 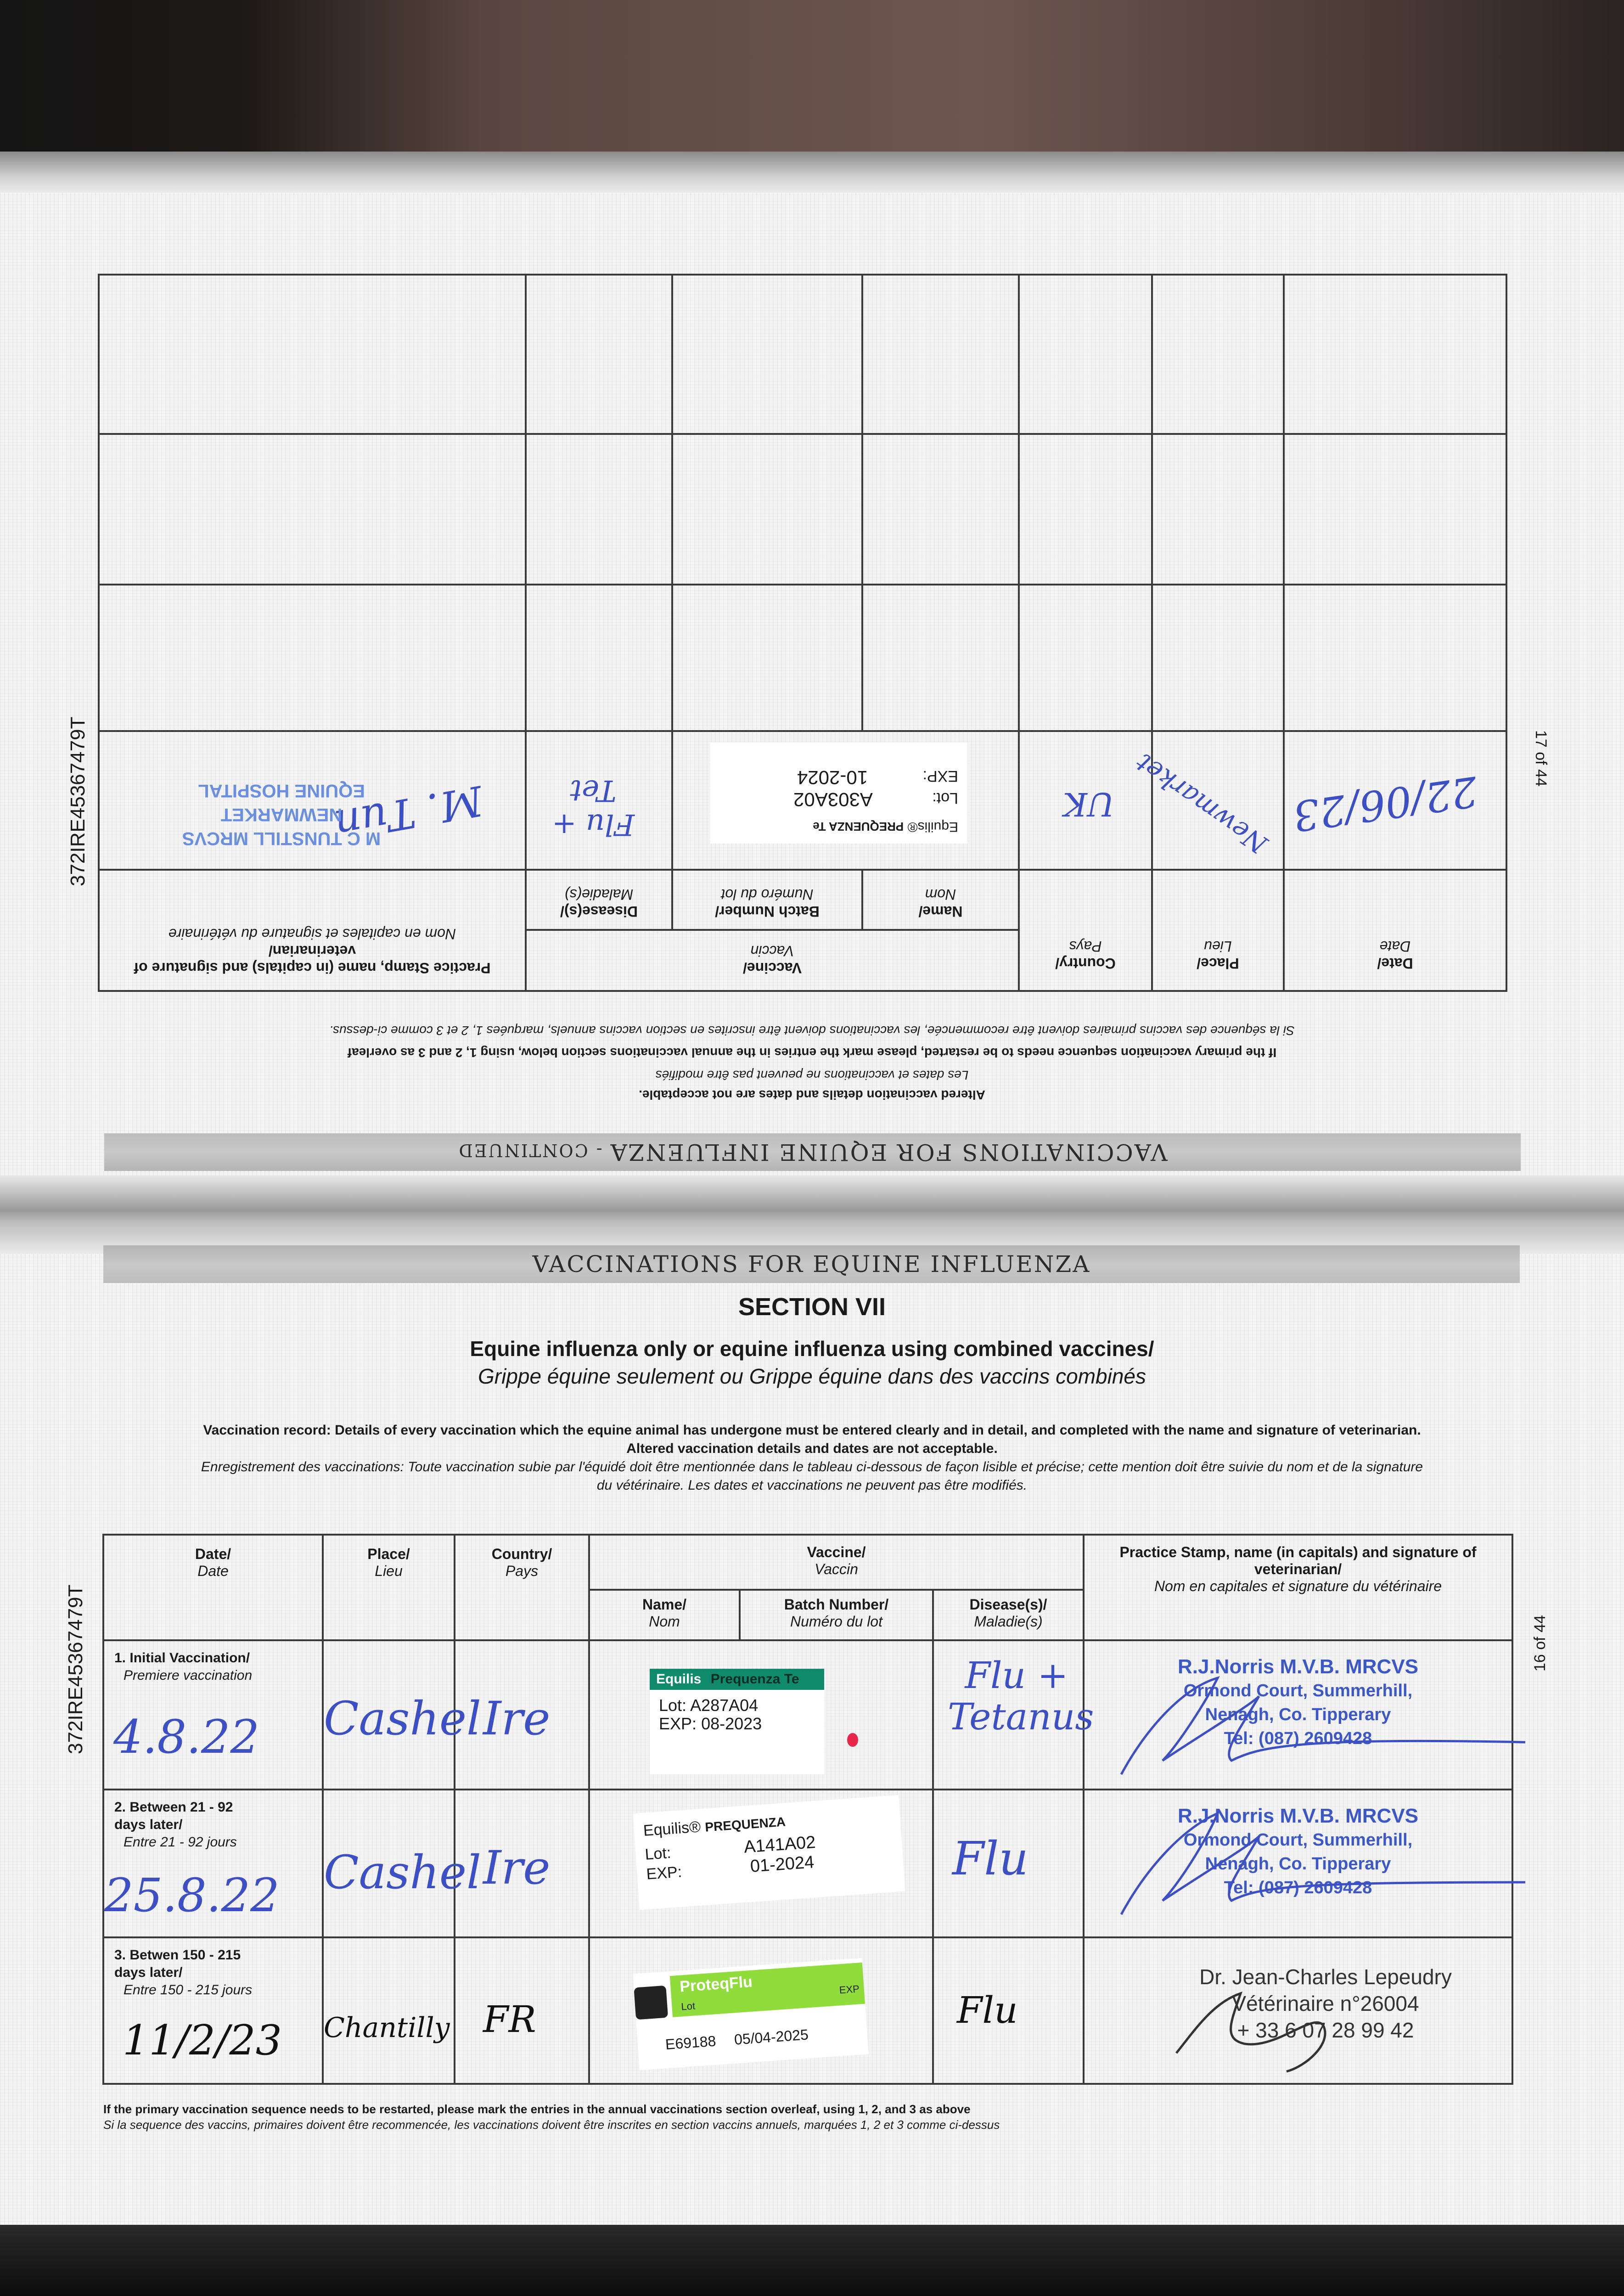 I want to click on page-fold, so click(x=812, y=1215).